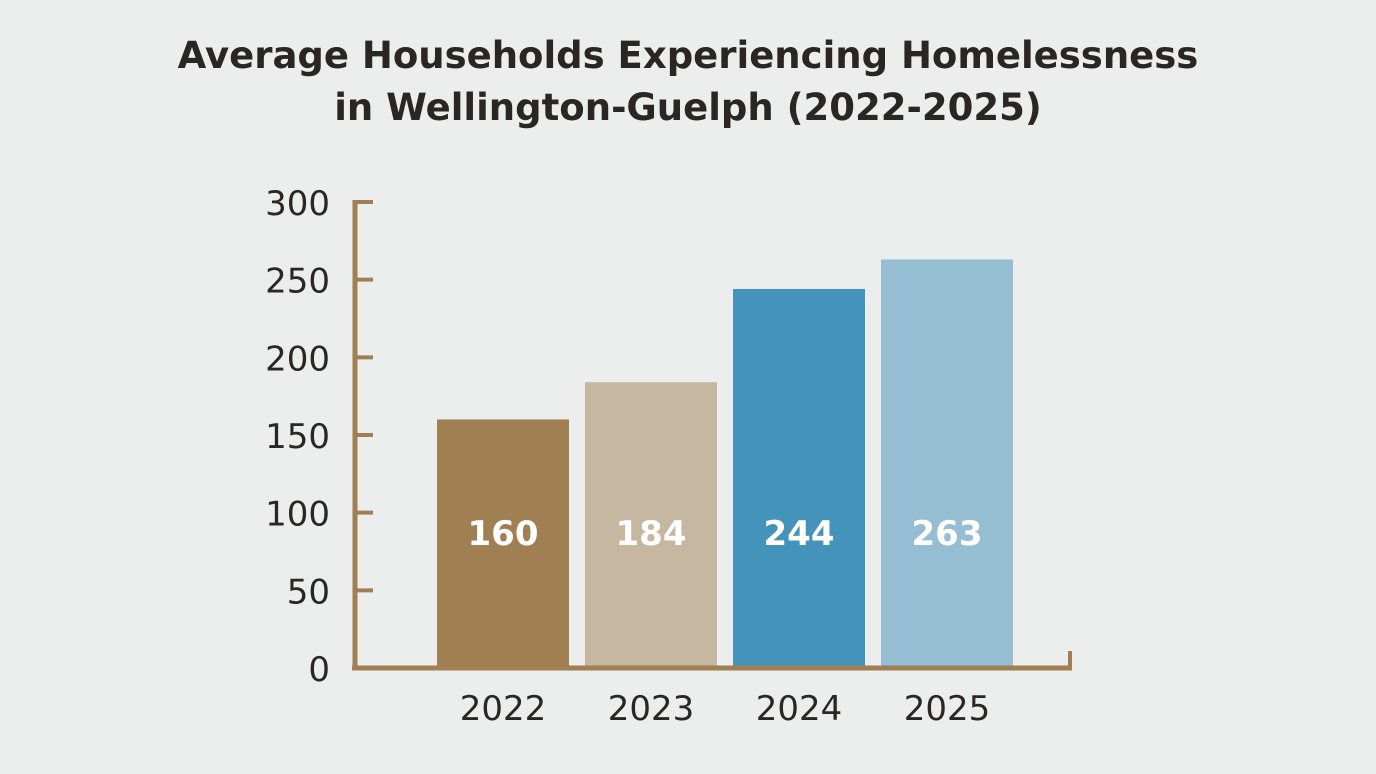 This screenshot has width=1376, height=774. Describe the element at coordinates (297, 359) in the screenshot. I see `y-tick-label-200: 200` at that location.